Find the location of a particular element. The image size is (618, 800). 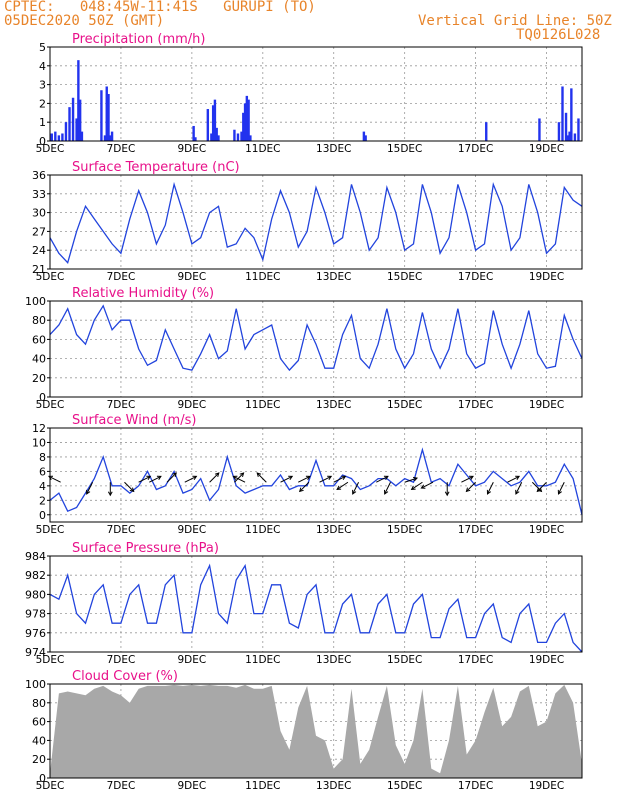

run-line: 05DEC2020 50Z (GMT) is located at coordinates (84, 21).